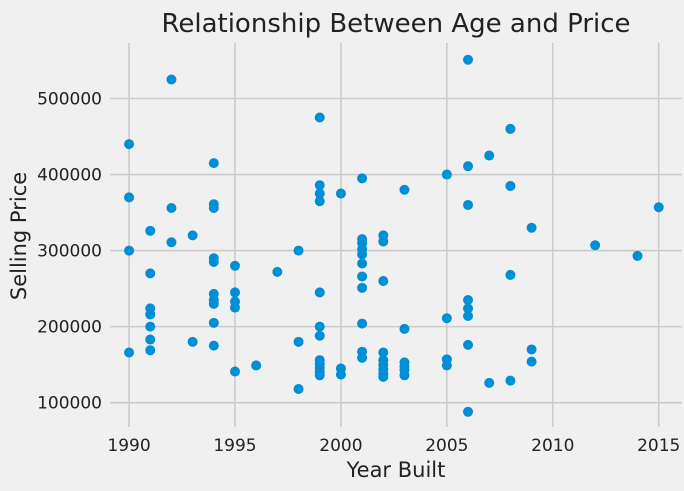 The width and height of the screenshot is (684, 491). What do you see at coordinates (552, 446) in the screenshot?
I see `x-tick-label: 2010` at bounding box center [552, 446].